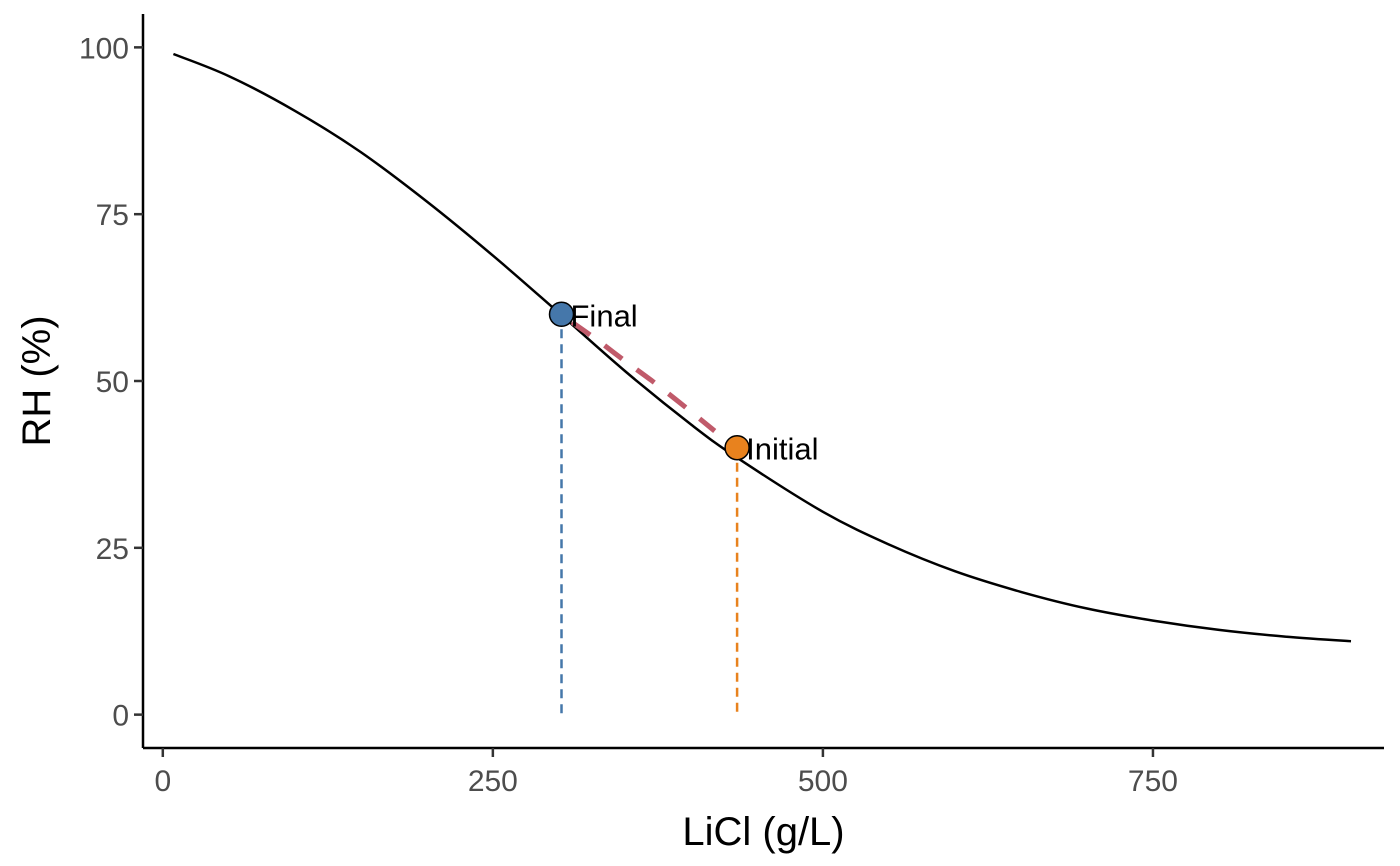 This screenshot has width=1400, height=866. I want to click on transition-segment-group, so click(643, 376).